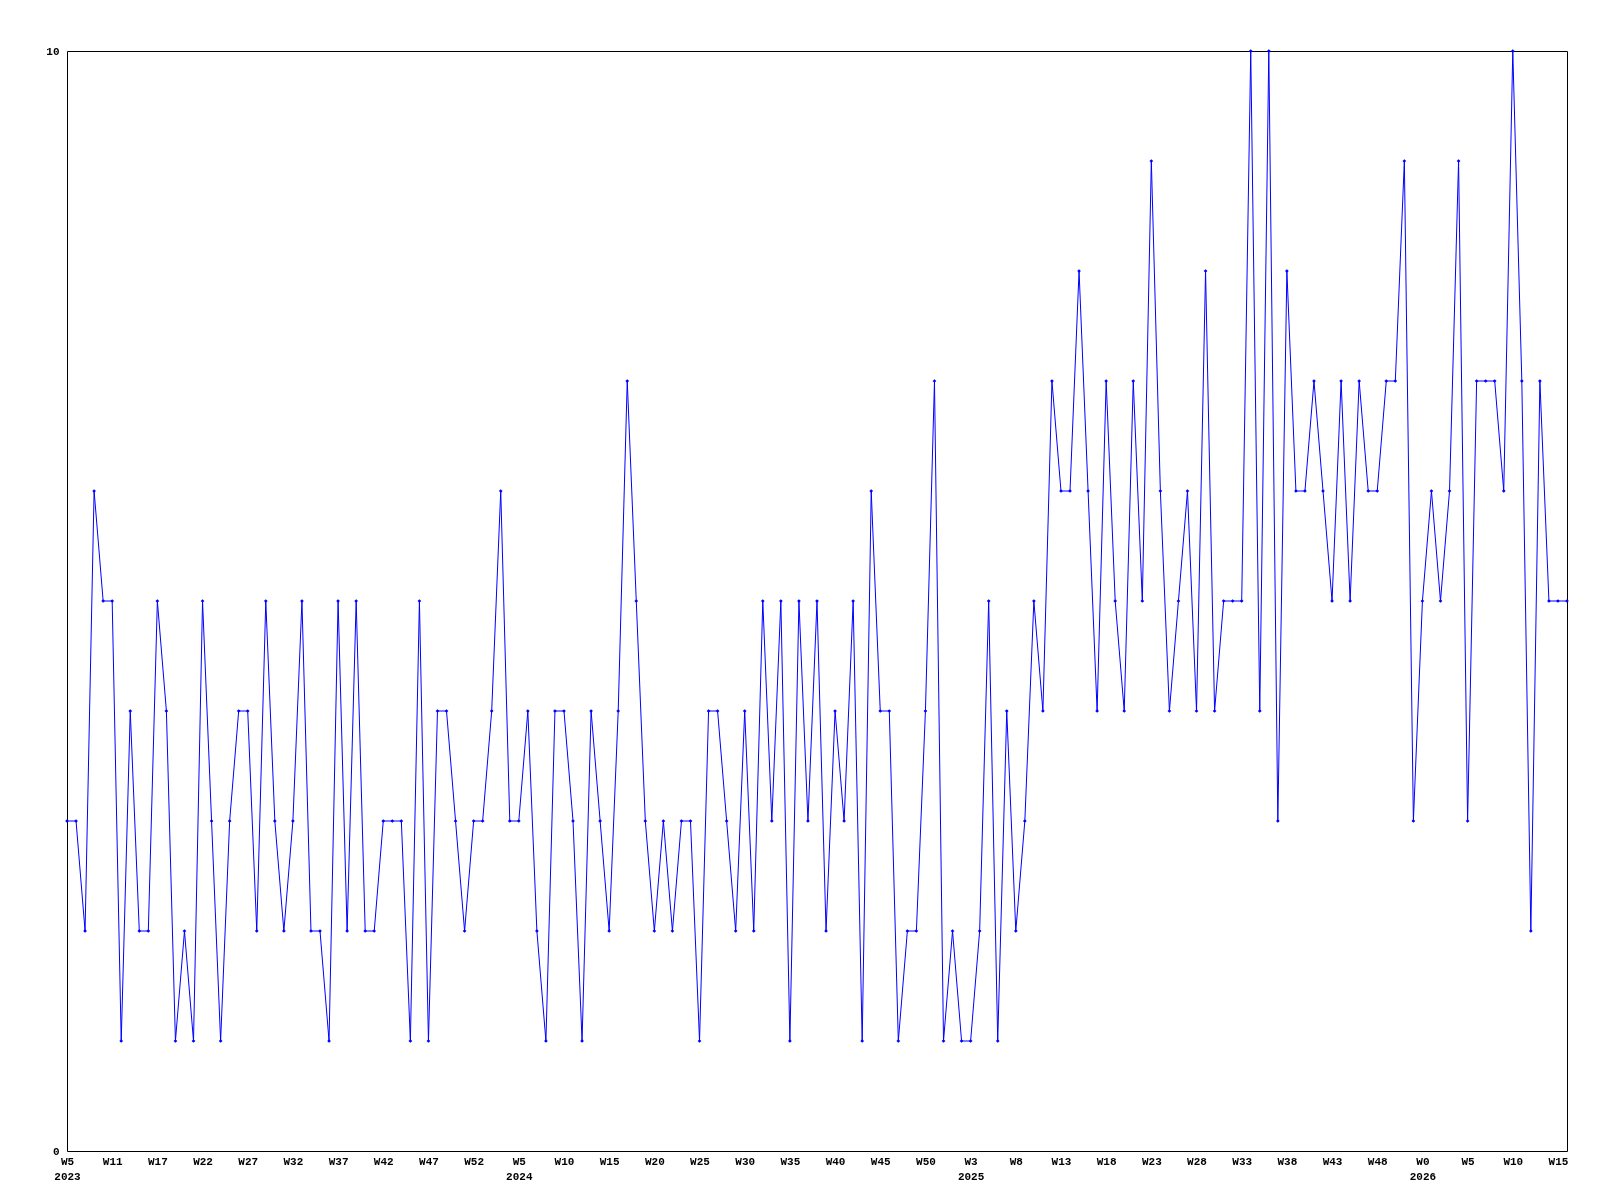  Describe the element at coordinates (474, 1161) in the screenshot. I see `x-tick-label: W52` at that location.